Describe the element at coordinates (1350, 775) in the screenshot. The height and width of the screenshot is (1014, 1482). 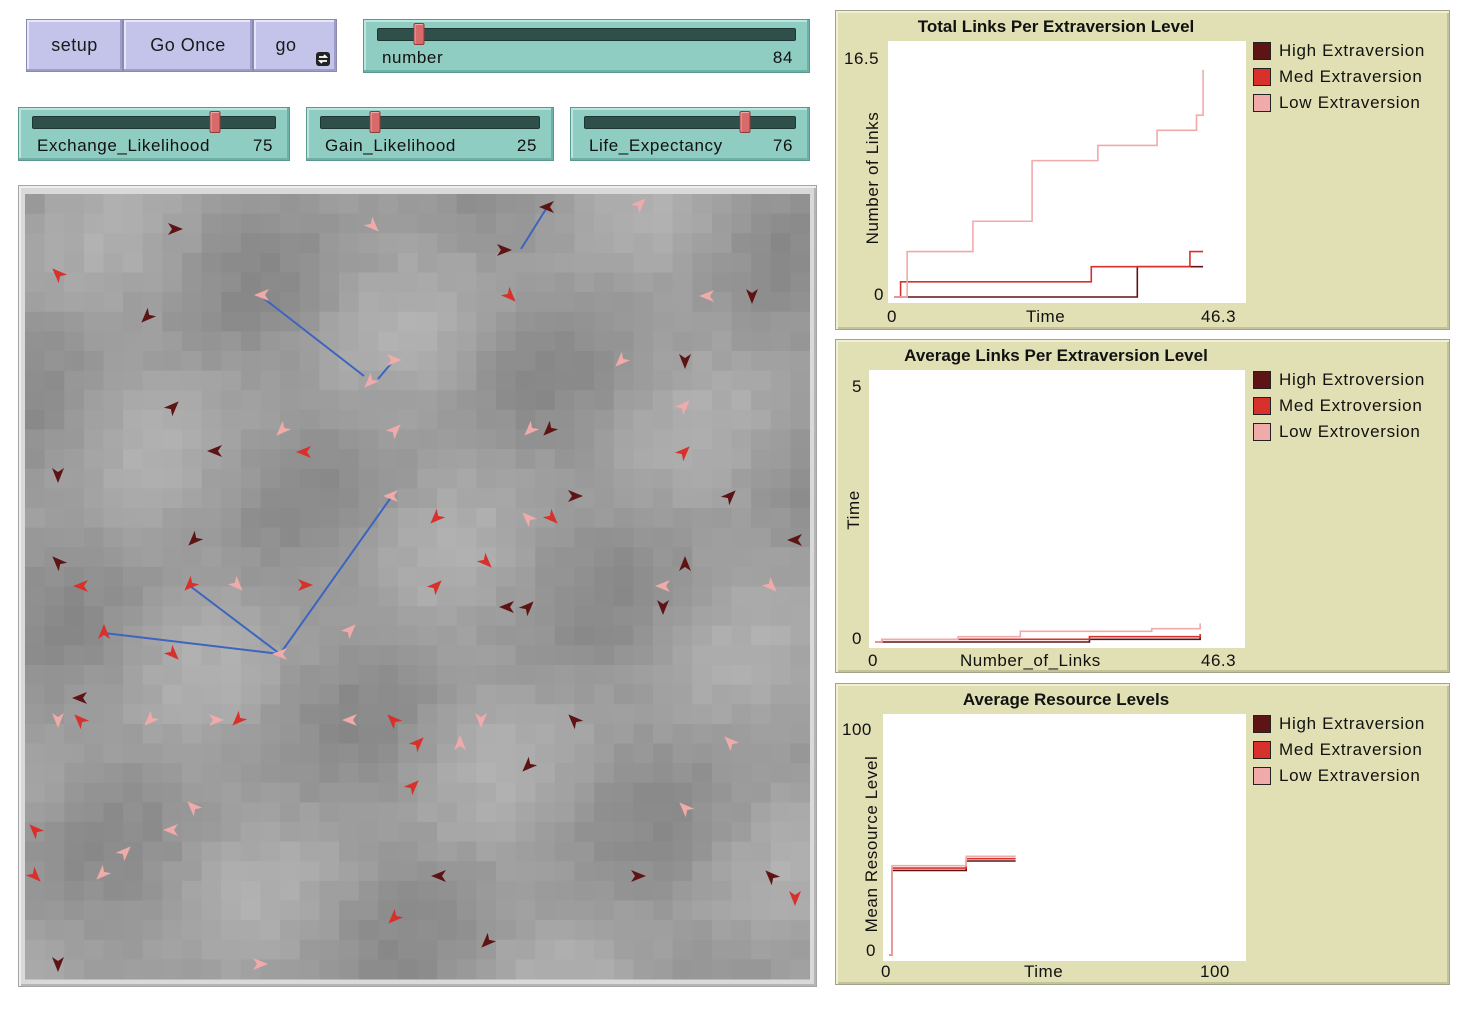
I see `legend-label: Low Extraversion` at that location.